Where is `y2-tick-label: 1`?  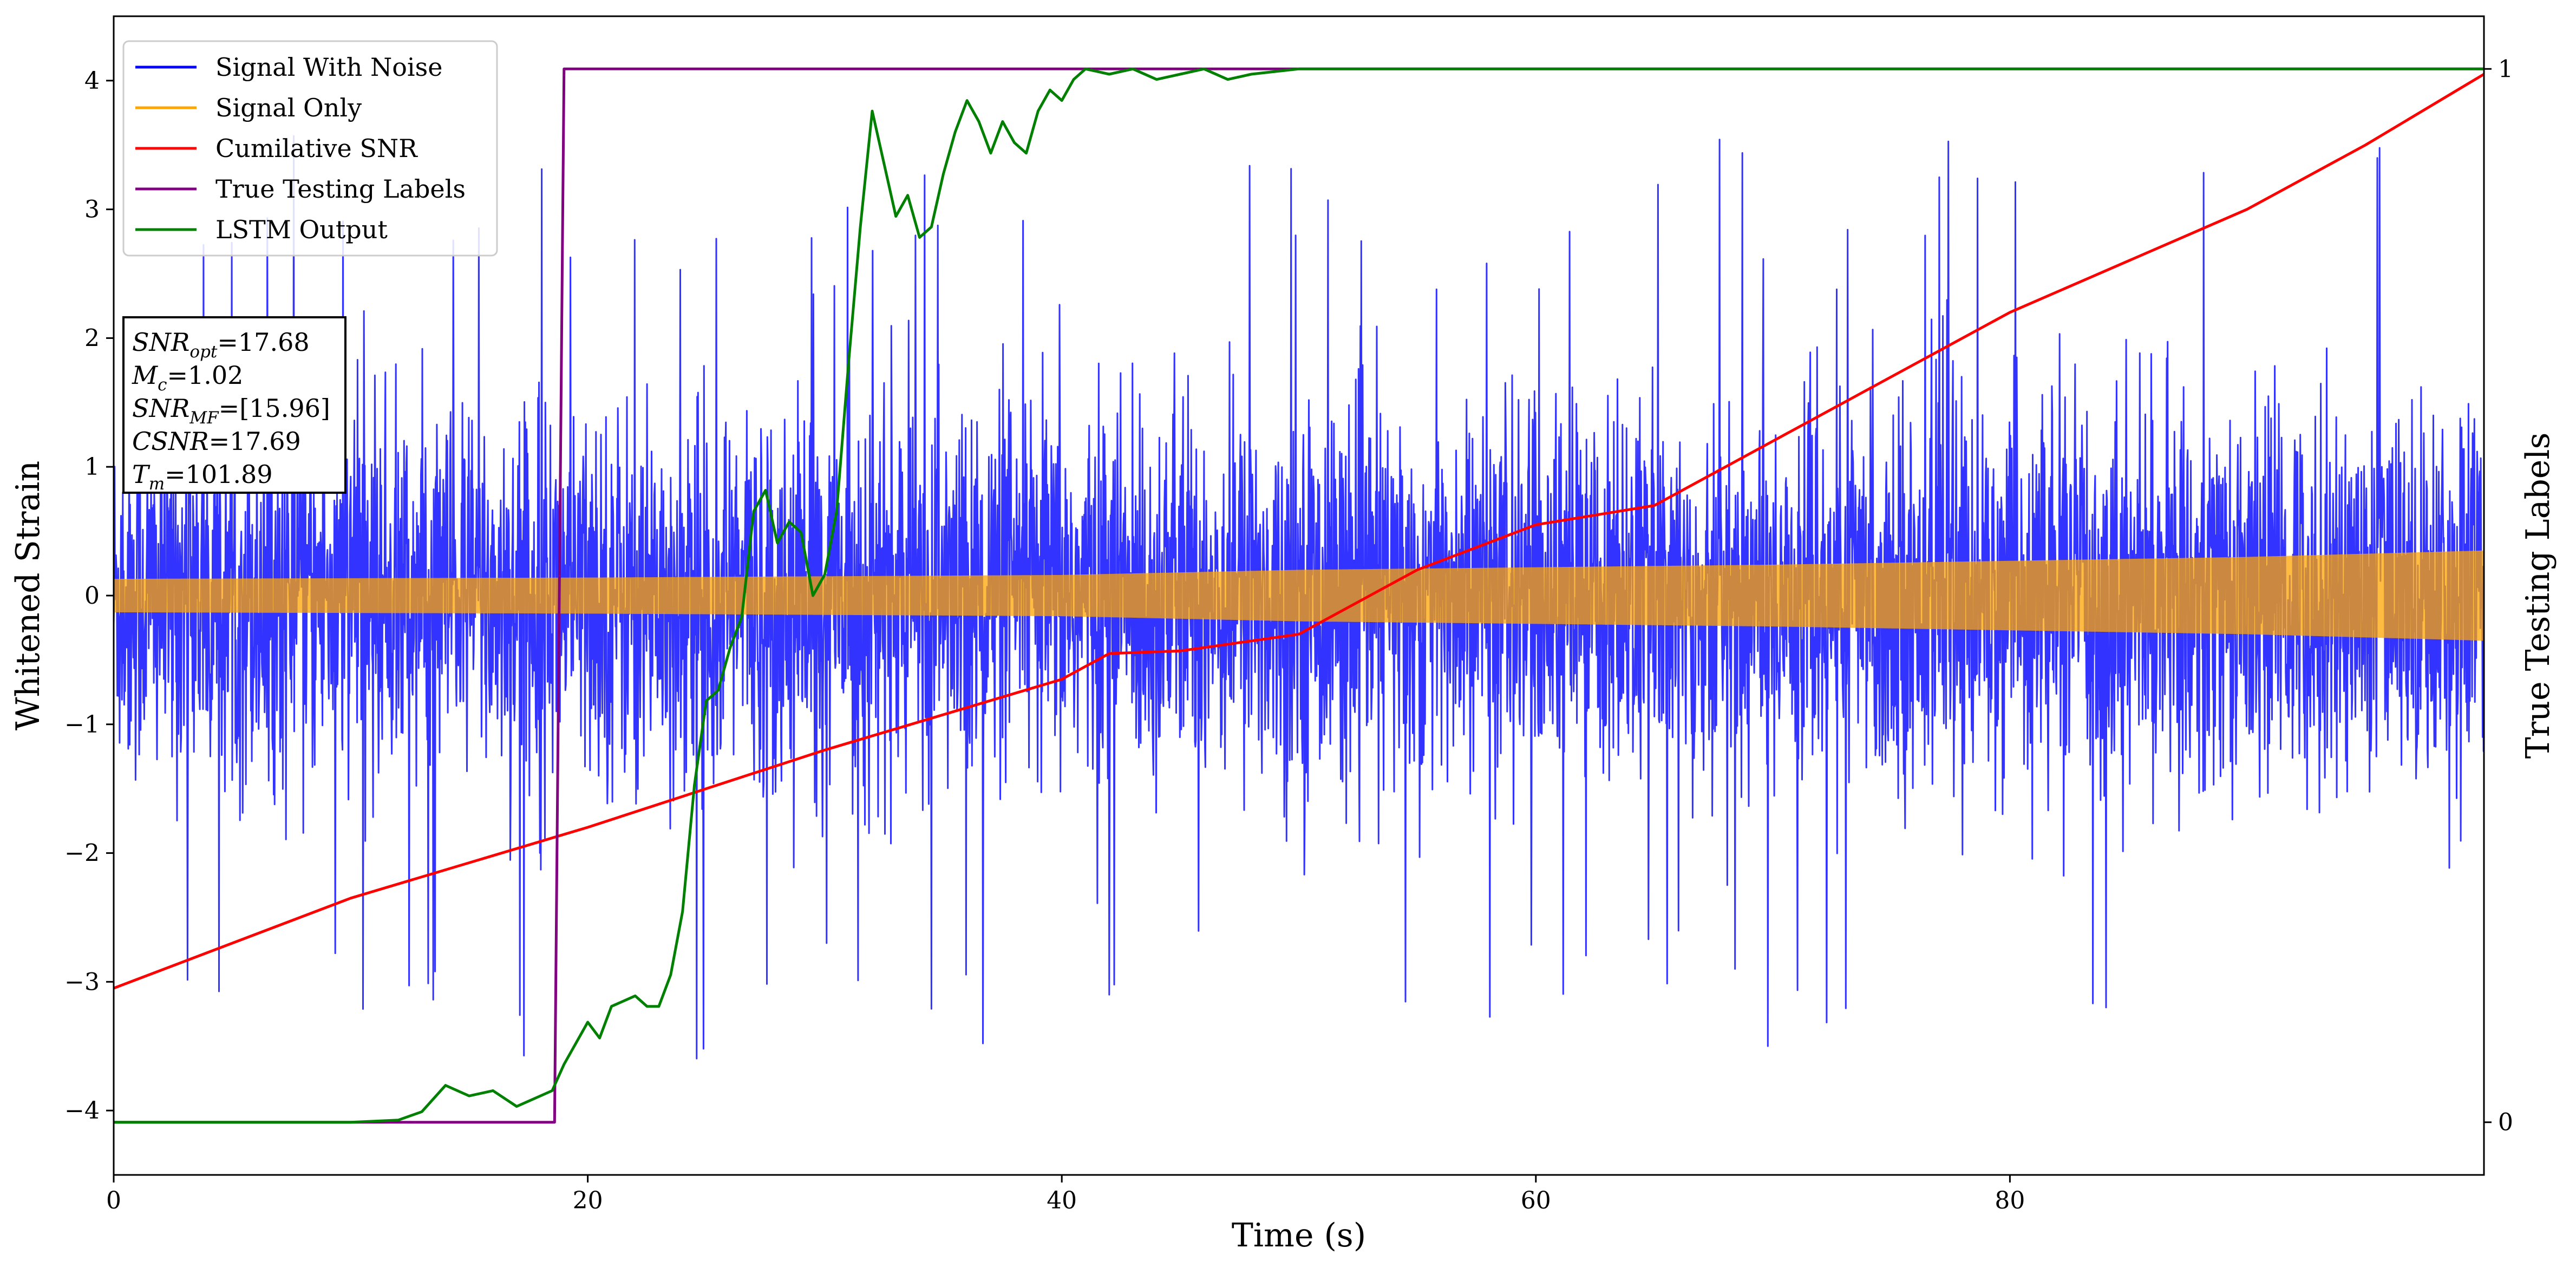 y2-tick-label: 1 is located at coordinates (2505, 69).